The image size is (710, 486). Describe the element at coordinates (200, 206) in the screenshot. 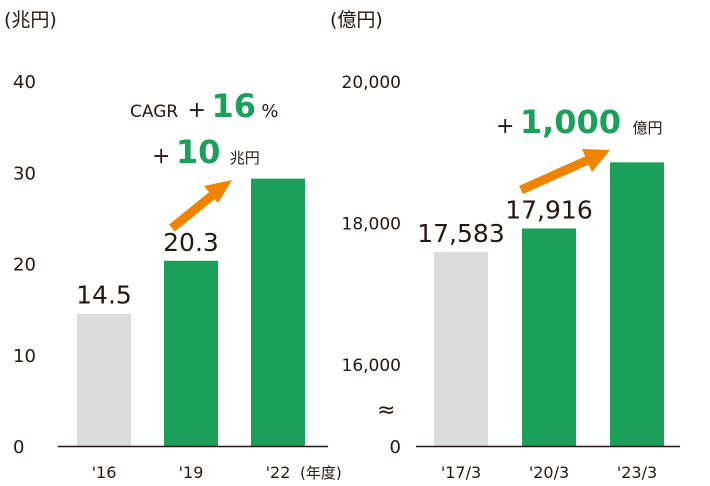

I see `left-growth-arrow` at that location.